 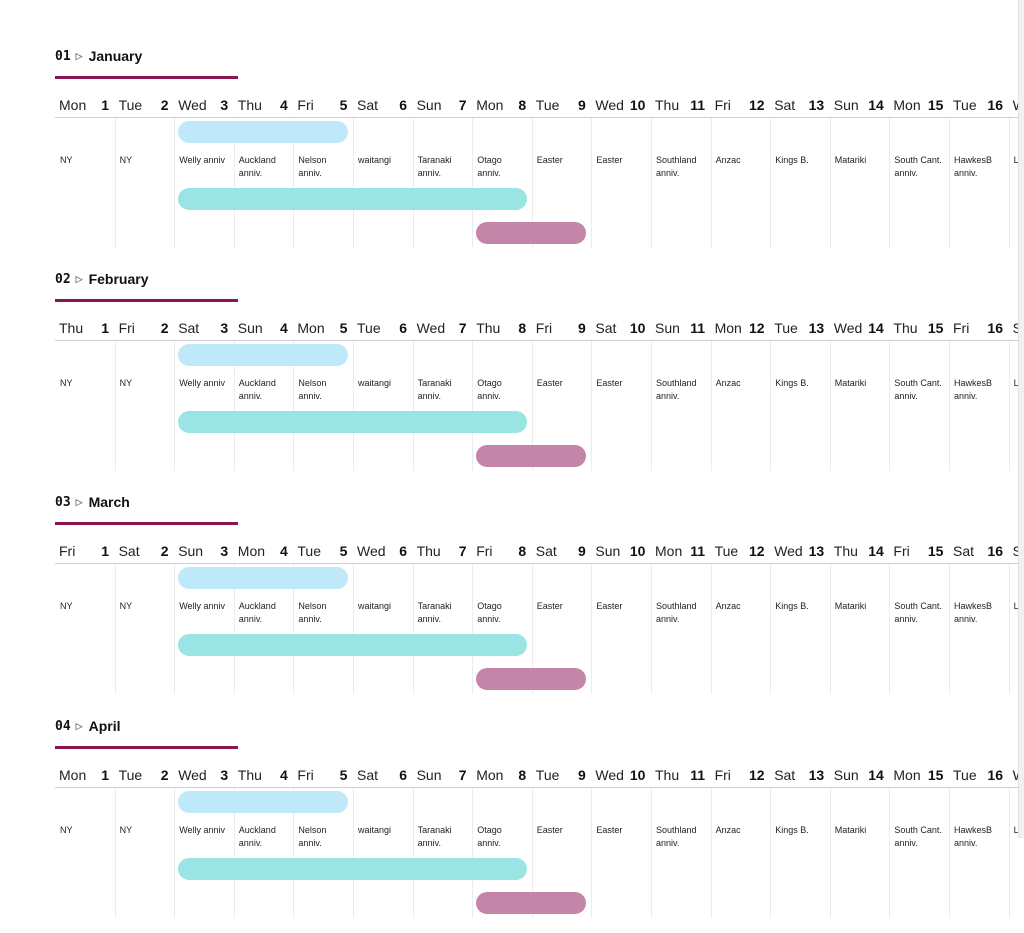 What do you see at coordinates (978, 328) in the screenshot?
I see `day-header: Fri 16` at bounding box center [978, 328].